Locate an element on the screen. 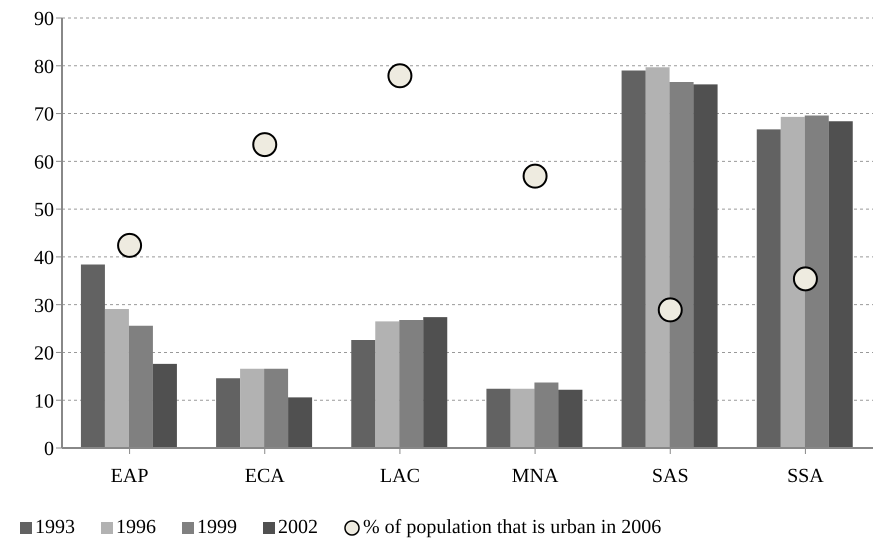  y-tick-label: 40 is located at coordinates (44, 257).